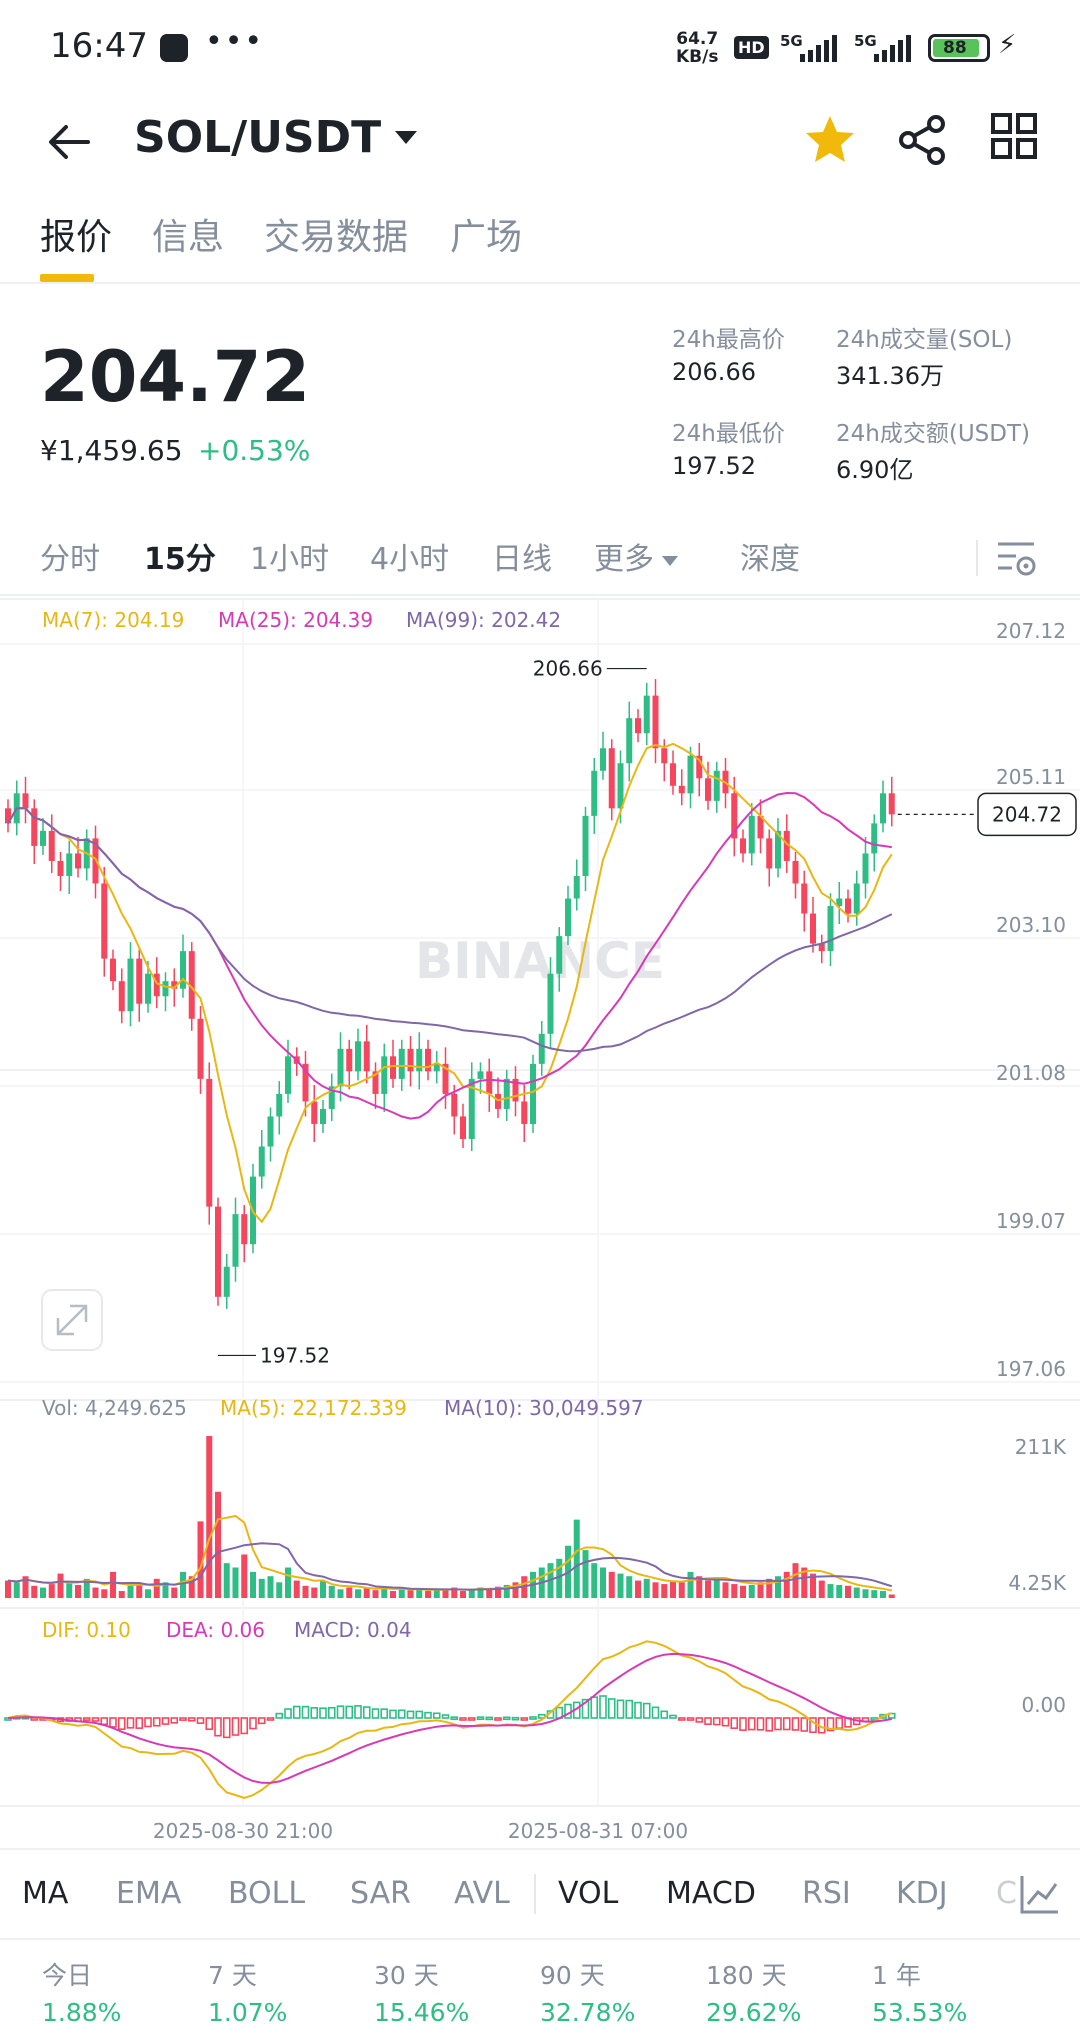  I want to click on indicator-settings-icon, so click(1040, 1894).